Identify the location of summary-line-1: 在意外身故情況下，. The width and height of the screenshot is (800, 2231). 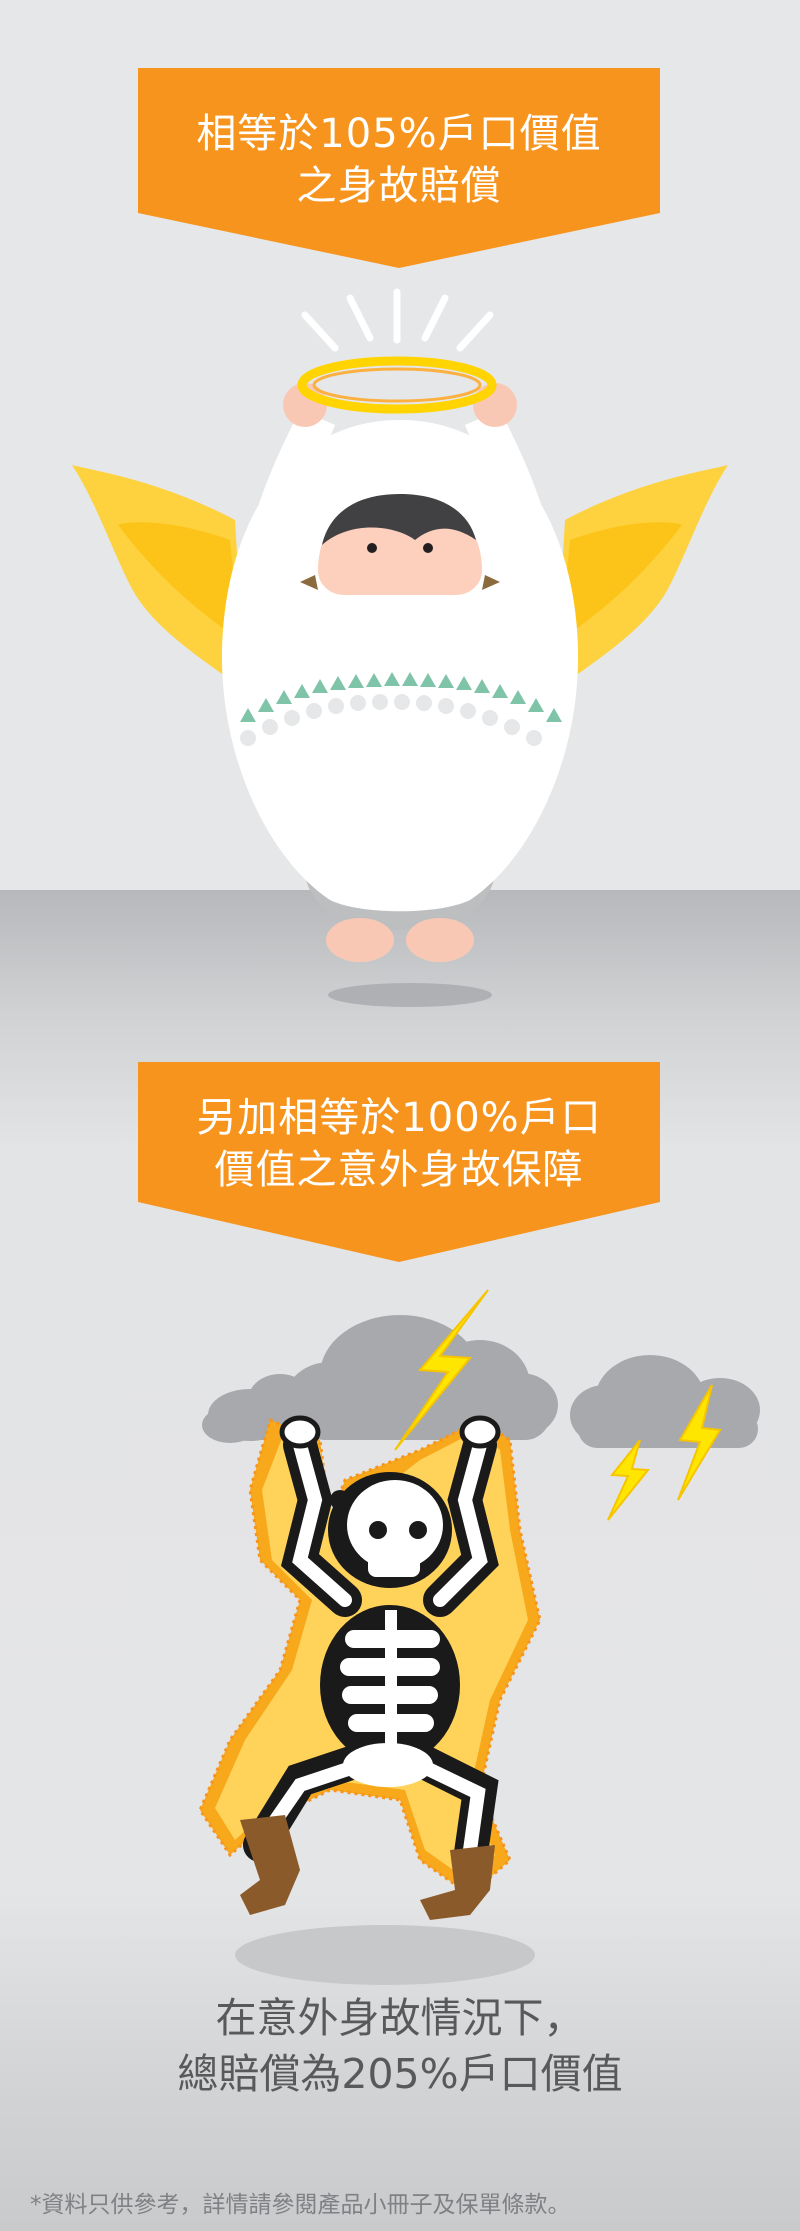
(400, 2018).